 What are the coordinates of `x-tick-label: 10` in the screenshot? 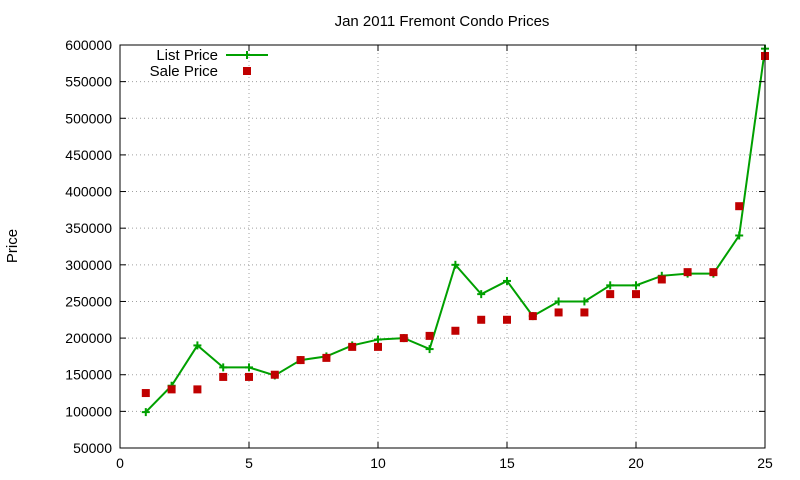 It's located at (378, 463).